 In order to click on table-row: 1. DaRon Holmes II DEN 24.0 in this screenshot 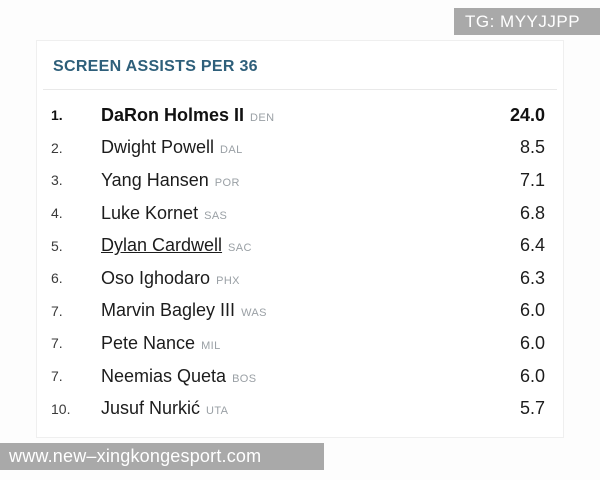, I will do `click(298, 115)`.